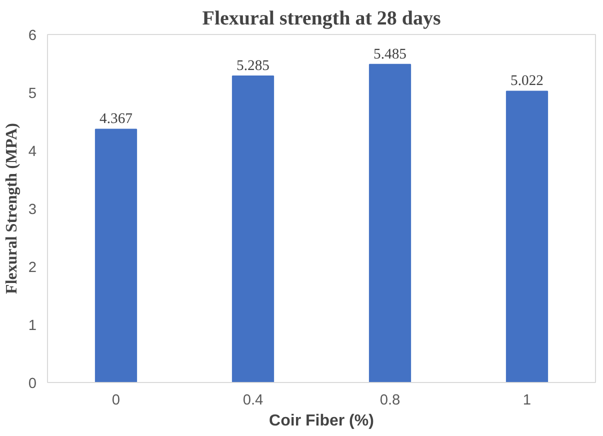 This screenshot has height=436, width=603. Describe the element at coordinates (116, 119) in the screenshot. I see `data-label: 4.367` at that location.